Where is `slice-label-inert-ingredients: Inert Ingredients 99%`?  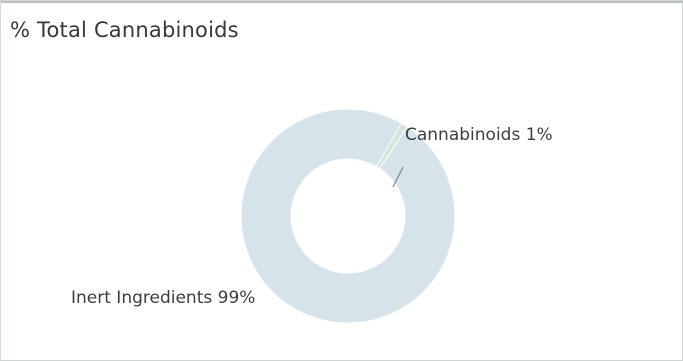 slice-label-inert-ingredients: Inert Ingredients 99% is located at coordinates (163, 298).